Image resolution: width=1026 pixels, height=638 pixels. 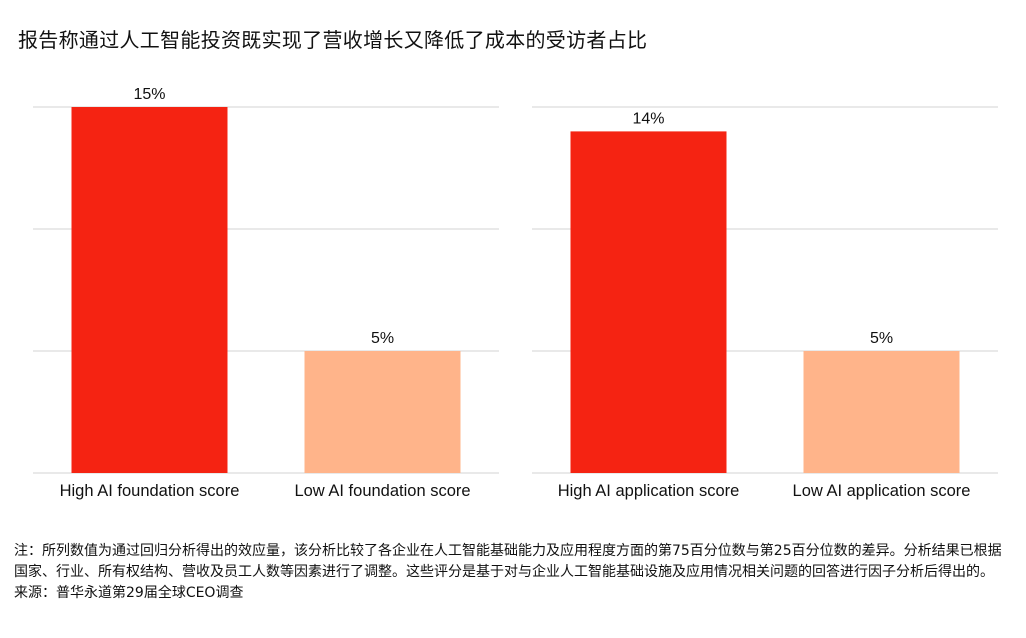 What do you see at coordinates (150, 491) in the screenshot?
I see `category-label: High AI foundation score` at bounding box center [150, 491].